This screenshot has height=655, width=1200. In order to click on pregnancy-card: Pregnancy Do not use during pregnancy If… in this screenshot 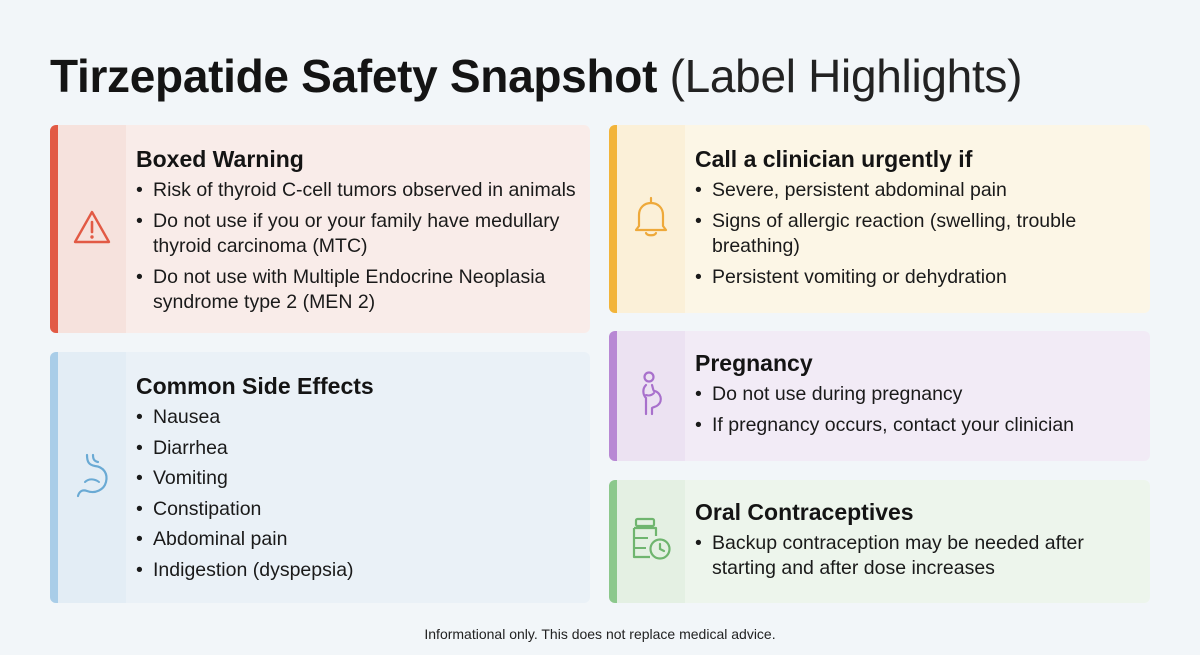, I will do `click(879, 396)`.